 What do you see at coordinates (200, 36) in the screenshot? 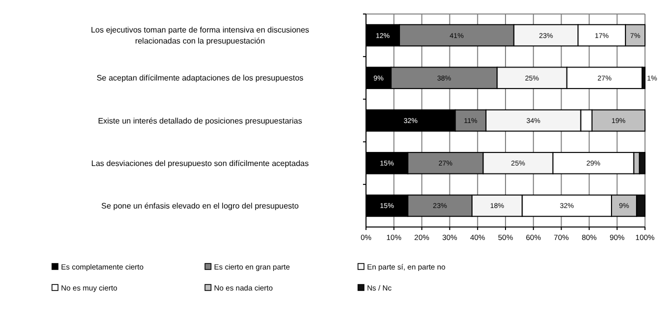
I see `y-tick-label: Los ejecutivos toman parte de forma intensiva en discusiones relacionadas con la presupuestación` at bounding box center [200, 36].